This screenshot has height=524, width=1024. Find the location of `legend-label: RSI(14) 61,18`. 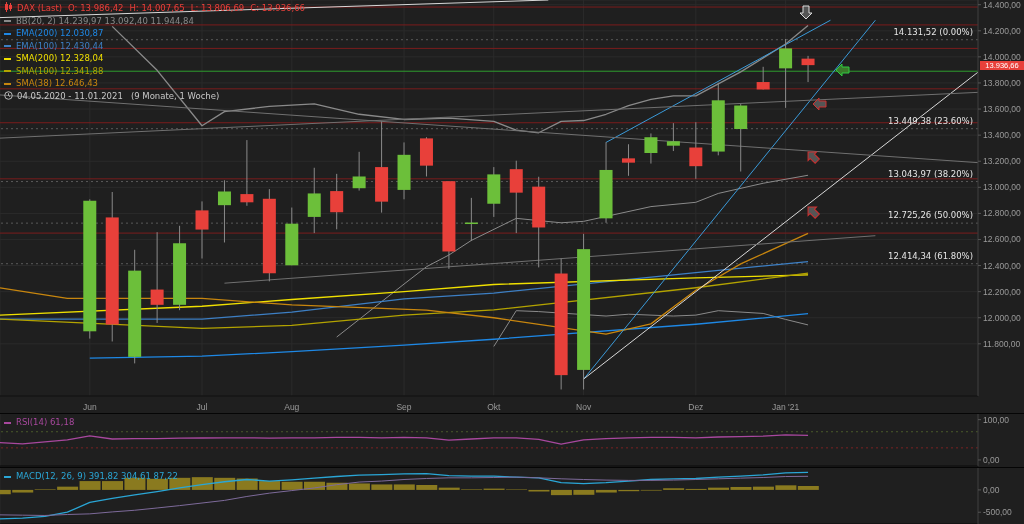

legend-label: RSI(14) 61,18 is located at coordinates (45, 422).